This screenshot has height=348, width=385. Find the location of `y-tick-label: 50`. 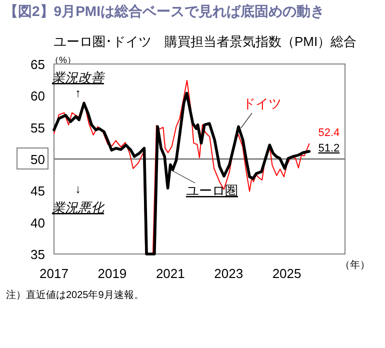

y-tick-label: 50 is located at coordinates (37, 159).